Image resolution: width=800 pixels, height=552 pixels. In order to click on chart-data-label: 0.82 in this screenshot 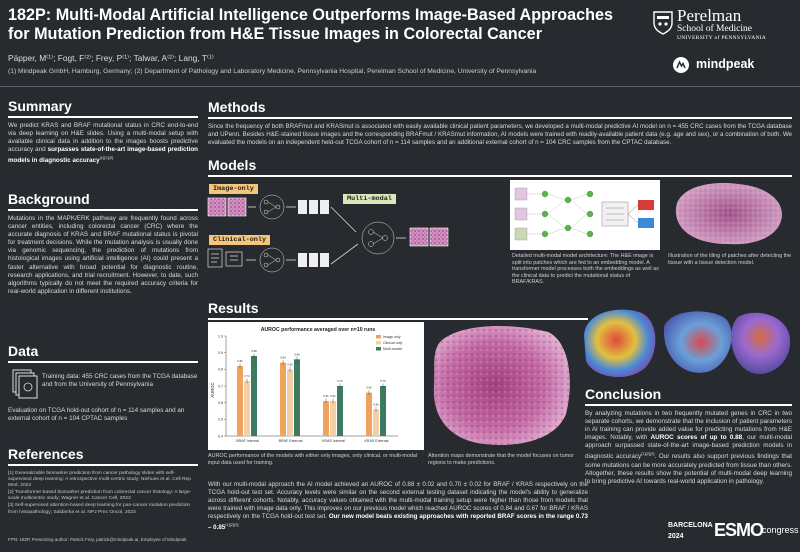, I will do `click(240, 361)`.